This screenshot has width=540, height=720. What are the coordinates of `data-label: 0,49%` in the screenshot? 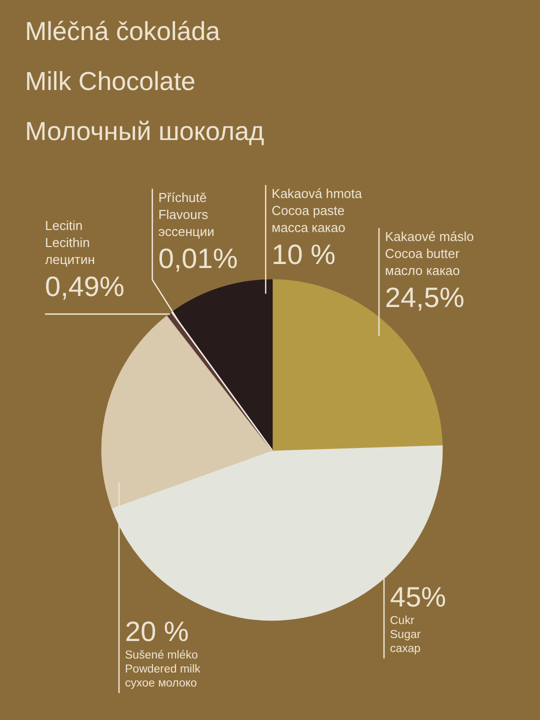 It's located at (84, 286).